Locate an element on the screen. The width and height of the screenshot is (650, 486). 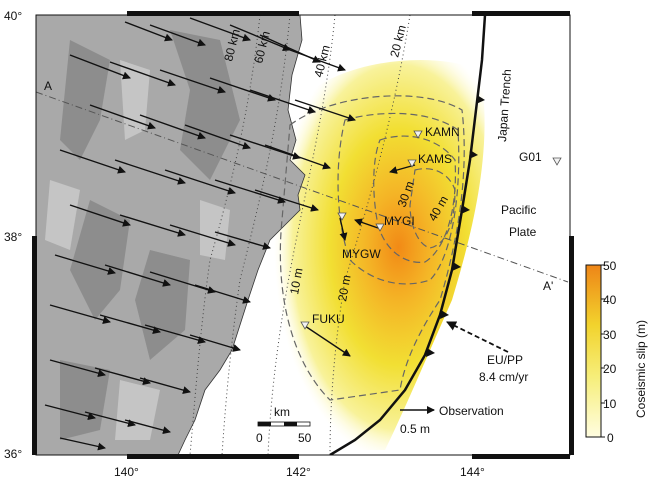
slip-label-20m: 20 m is located at coordinates (344, 288).